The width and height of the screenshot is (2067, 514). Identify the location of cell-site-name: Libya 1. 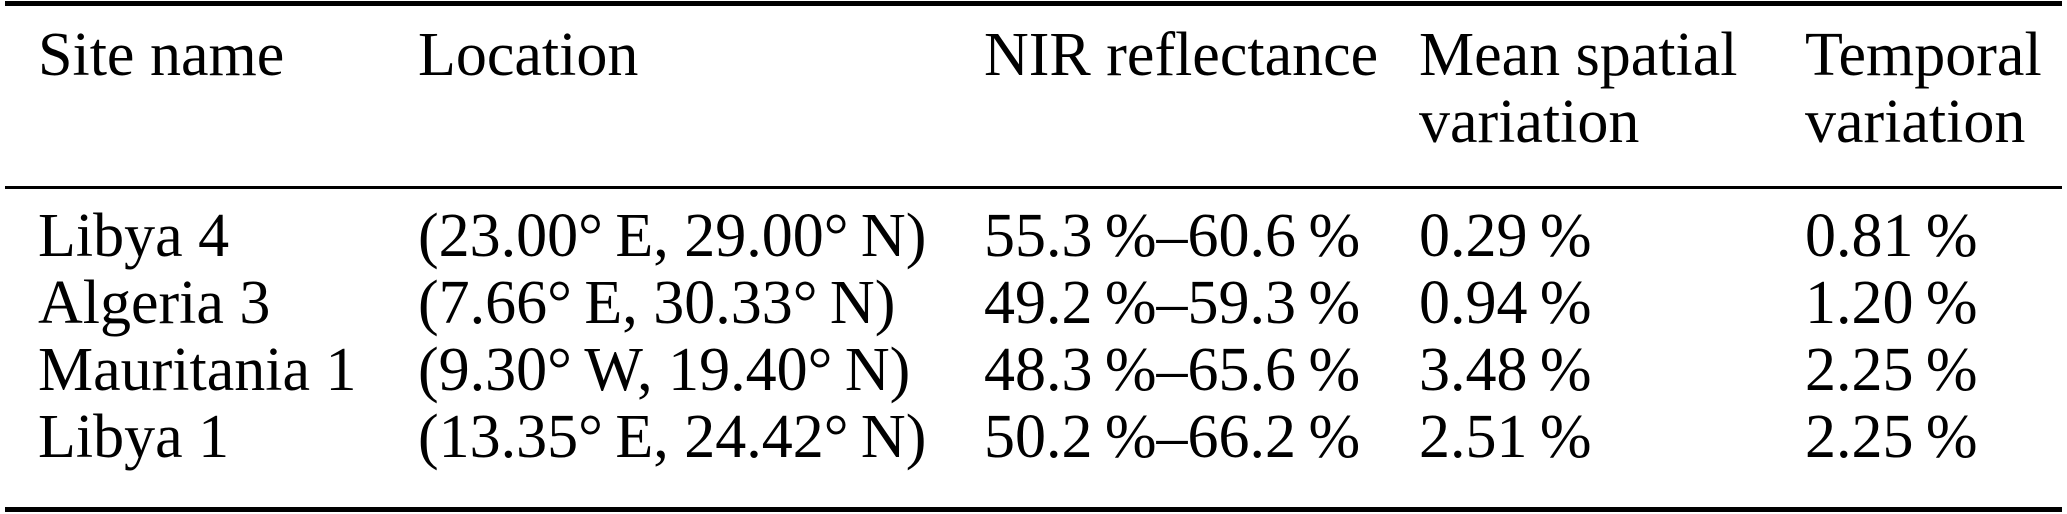
(134, 437).